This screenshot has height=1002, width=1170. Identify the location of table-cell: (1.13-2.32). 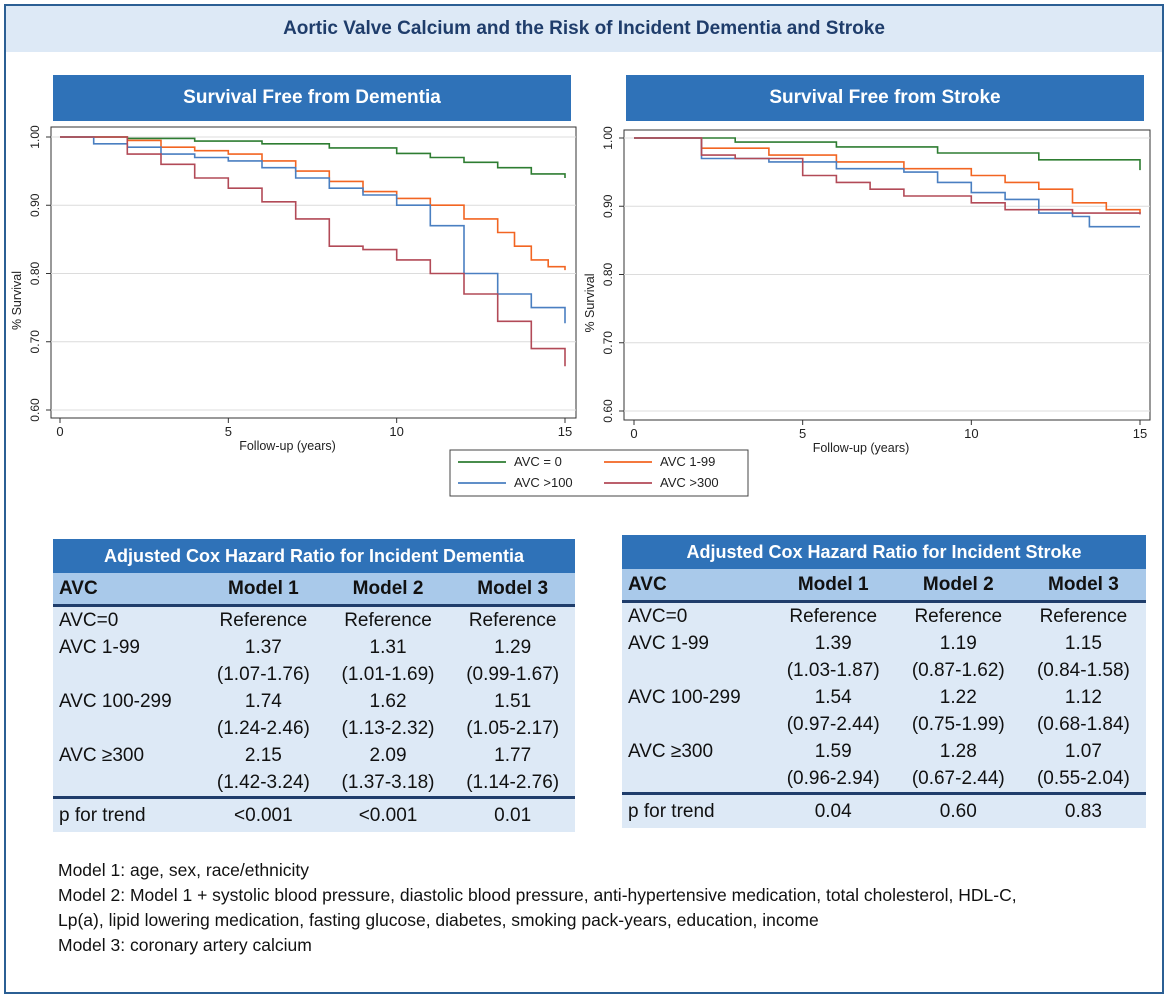
(388, 728).